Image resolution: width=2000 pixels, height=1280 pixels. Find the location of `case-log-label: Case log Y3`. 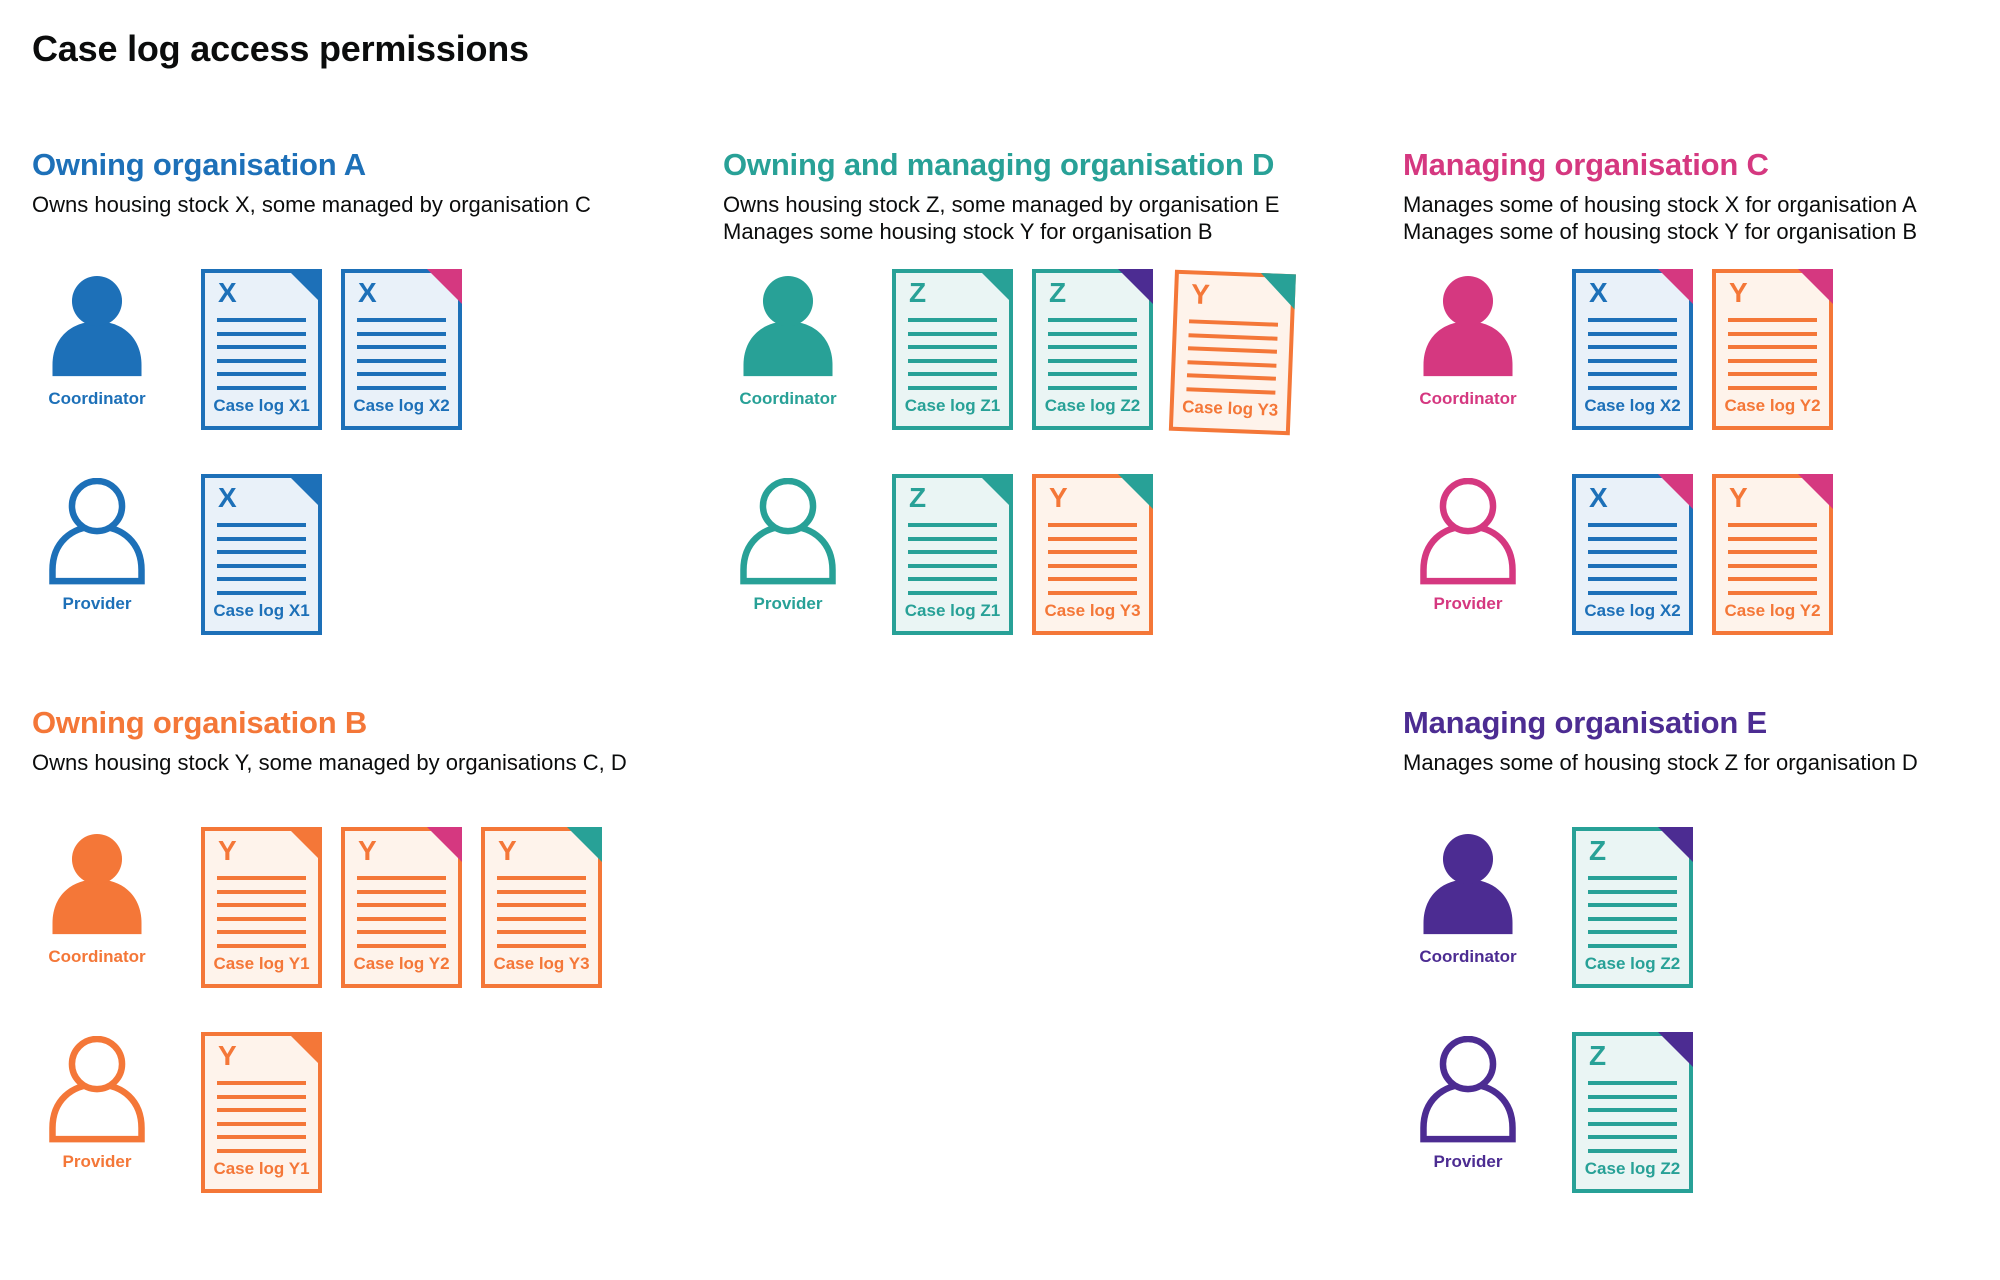

case-log-label: Case log Y3 is located at coordinates (1092, 610).